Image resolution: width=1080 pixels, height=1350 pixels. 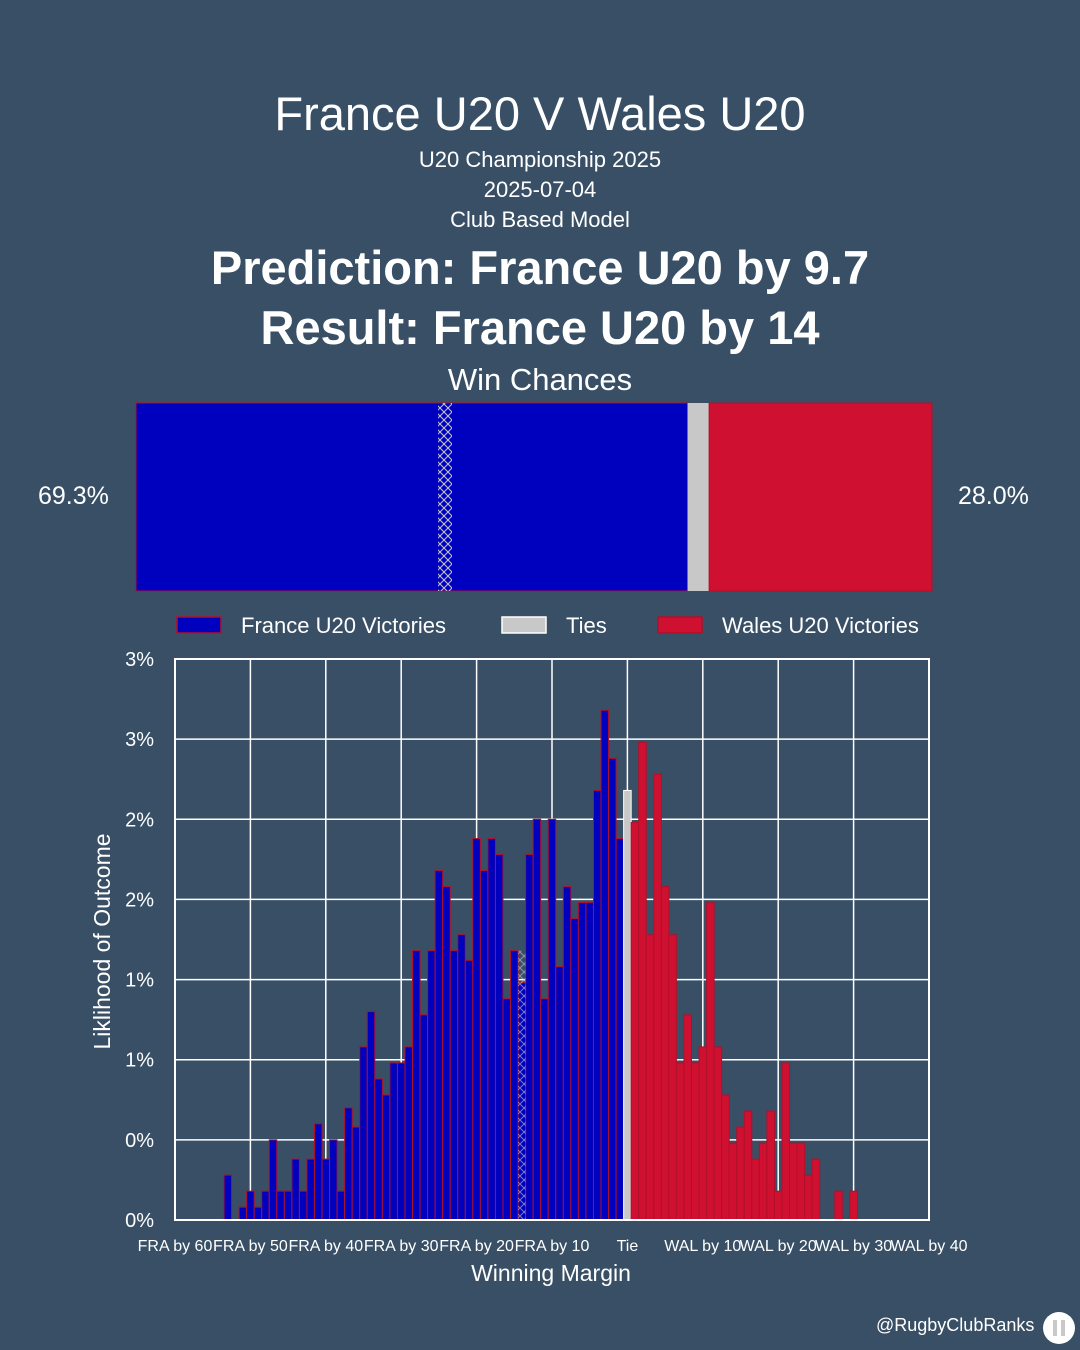 What do you see at coordinates (540, 267) in the screenshot?
I see `prediction-text: Prediction: France U20 by 9.7` at bounding box center [540, 267].